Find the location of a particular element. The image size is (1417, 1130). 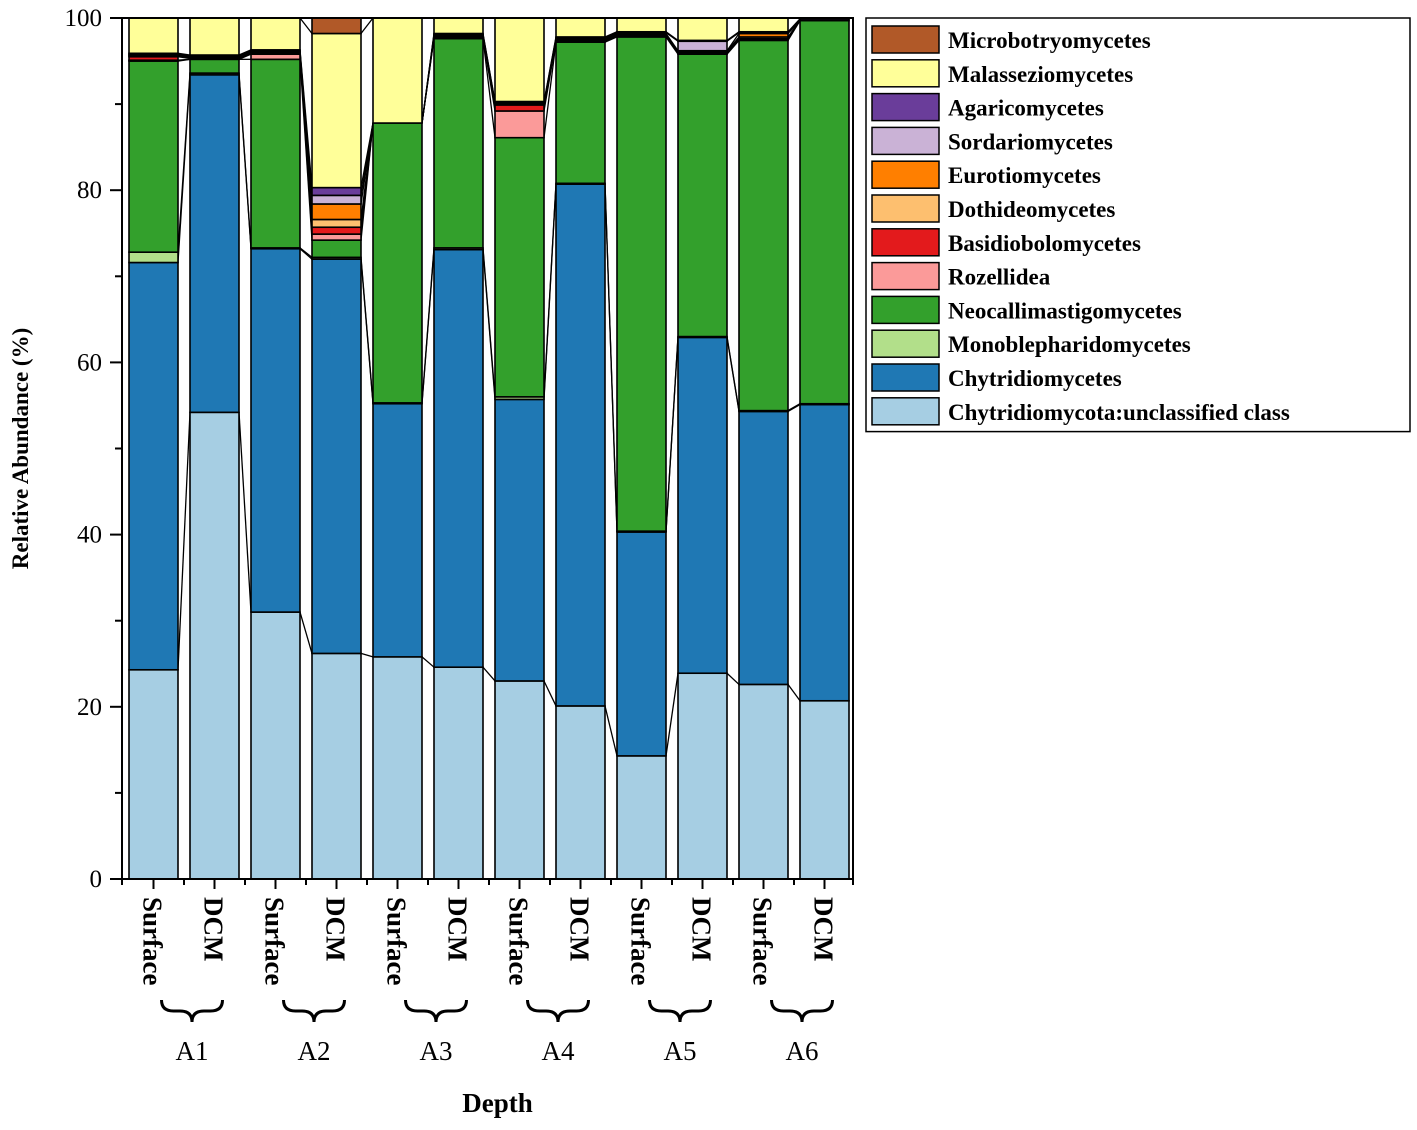

legend-item: Chytridiomycetes is located at coordinates (996, 377).